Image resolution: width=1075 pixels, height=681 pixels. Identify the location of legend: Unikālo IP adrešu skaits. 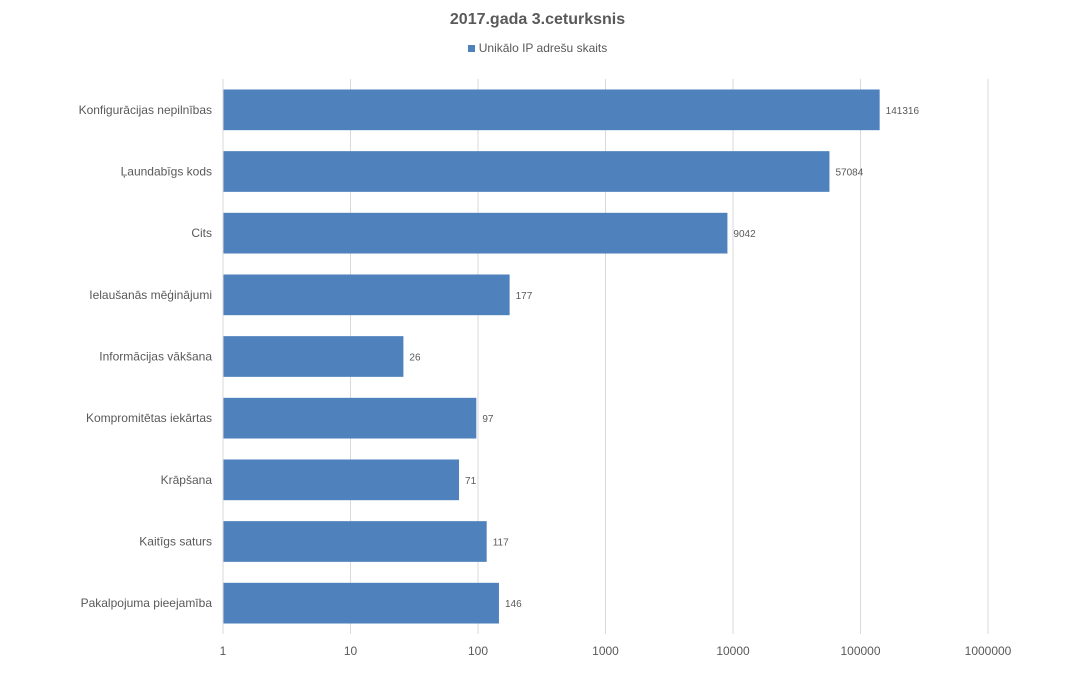
(537, 48).